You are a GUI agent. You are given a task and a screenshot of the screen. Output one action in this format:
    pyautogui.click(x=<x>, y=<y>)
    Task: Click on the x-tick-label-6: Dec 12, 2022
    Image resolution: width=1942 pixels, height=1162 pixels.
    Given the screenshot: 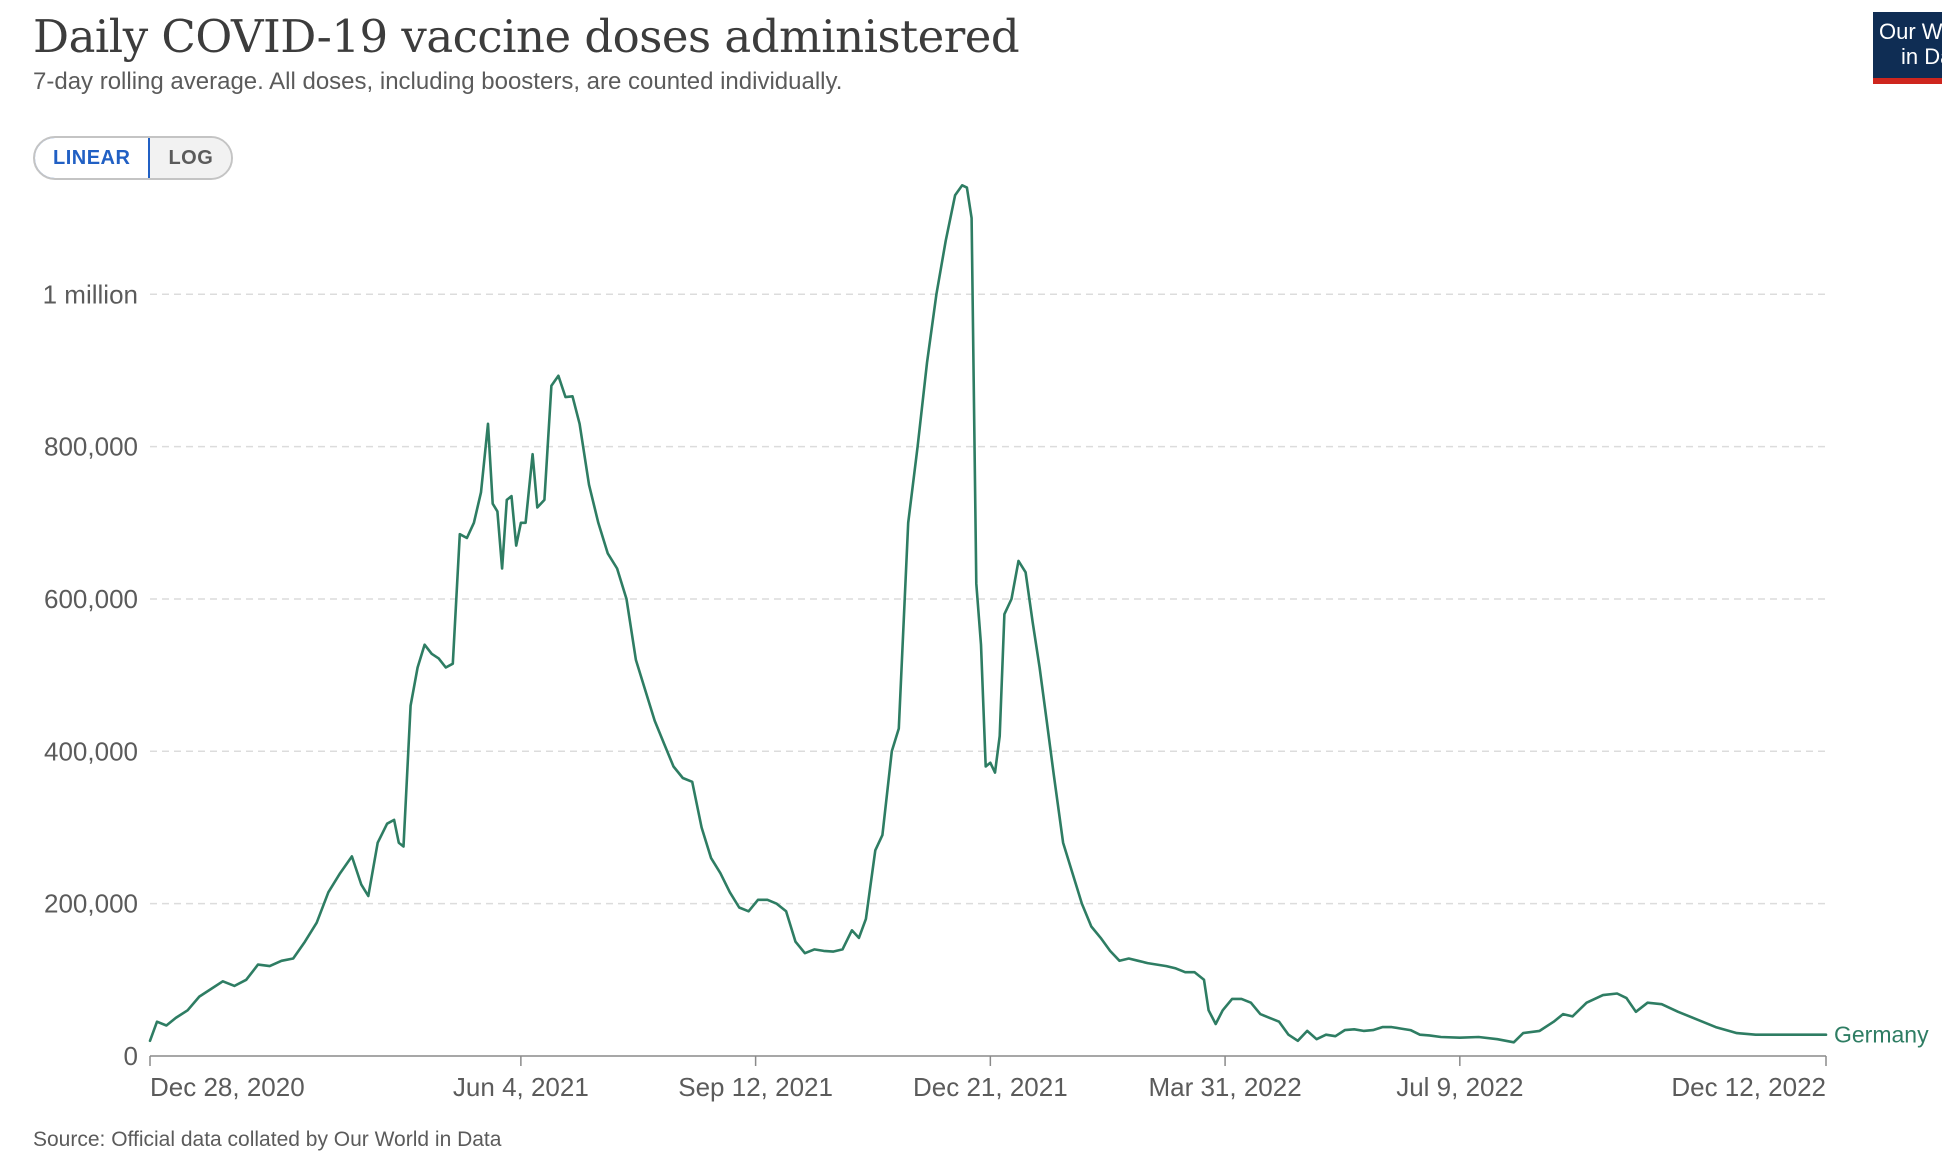 What is the action you would take?
    pyautogui.click(x=1748, y=1087)
    